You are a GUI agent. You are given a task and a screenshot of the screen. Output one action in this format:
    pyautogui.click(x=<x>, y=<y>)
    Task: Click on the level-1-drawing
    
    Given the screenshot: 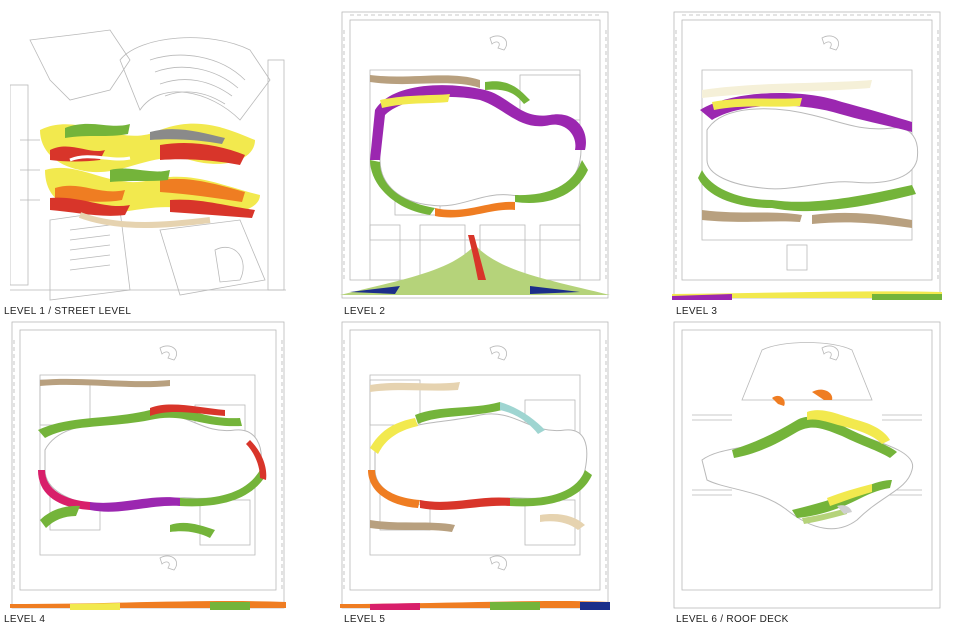 What is the action you would take?
    pyautogui.click(x=148, y=161)
    